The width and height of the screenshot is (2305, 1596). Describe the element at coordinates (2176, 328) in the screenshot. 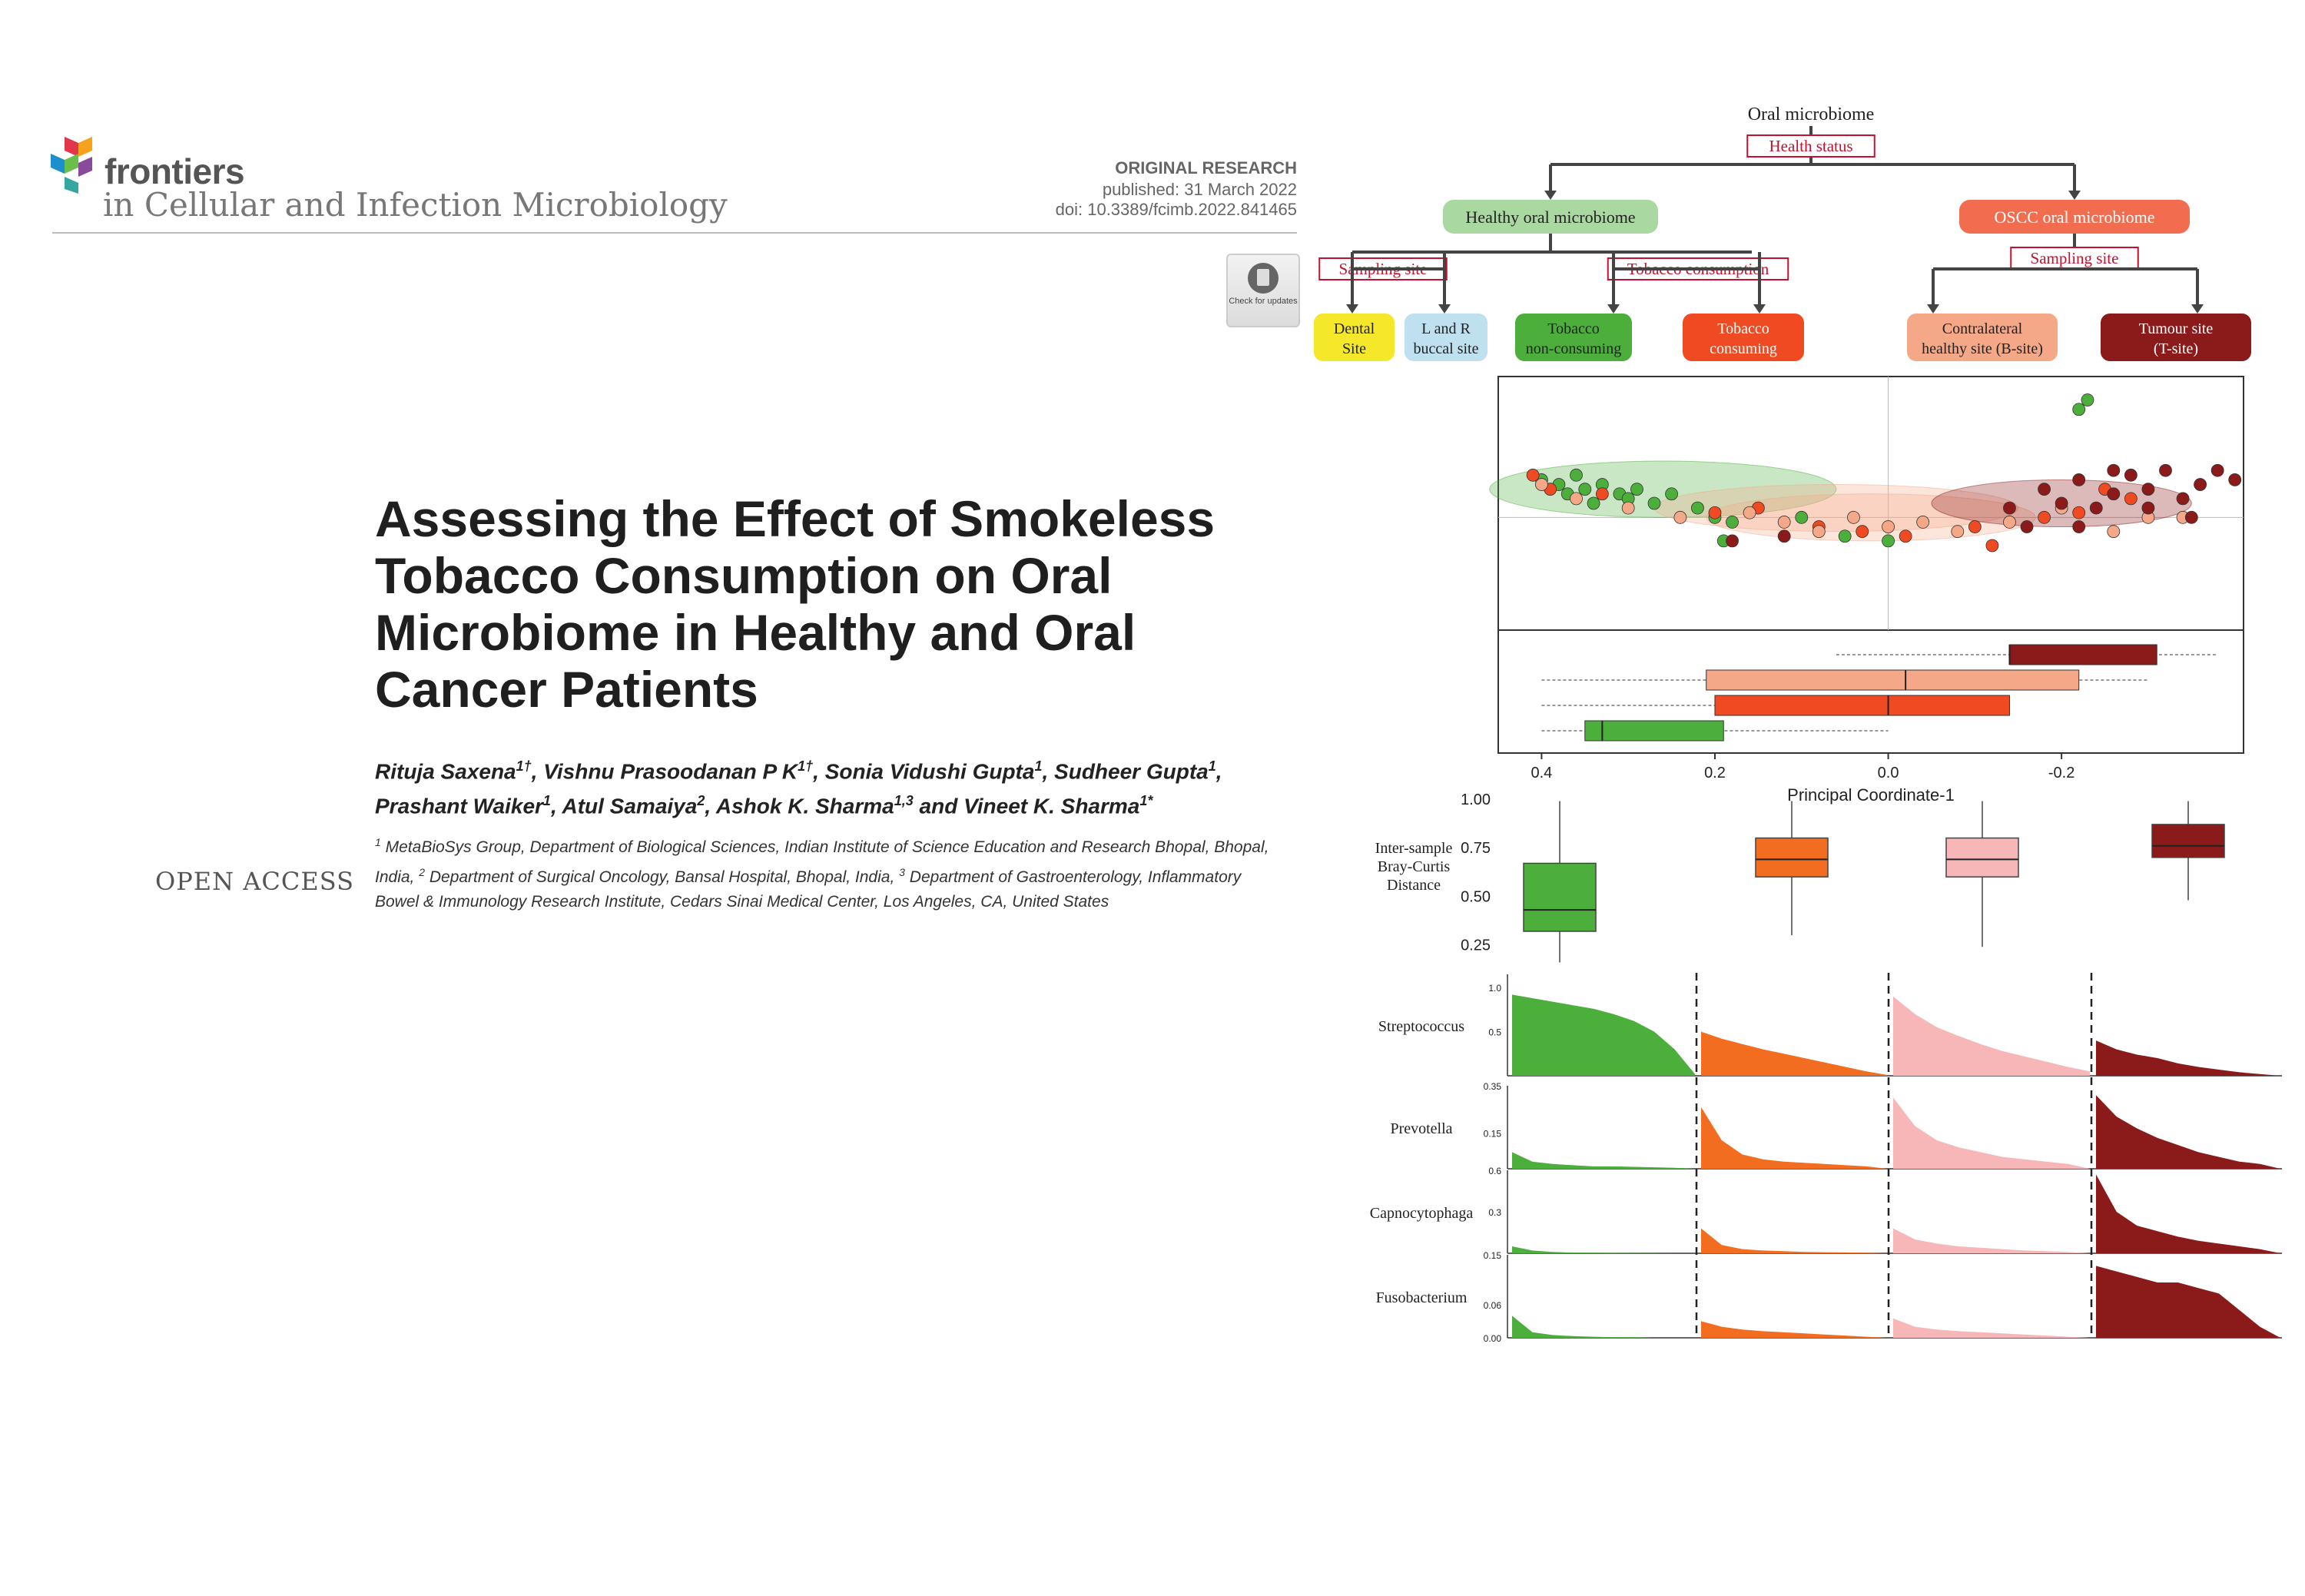

I see `tree-leaf-label: Tumour site` at that location.